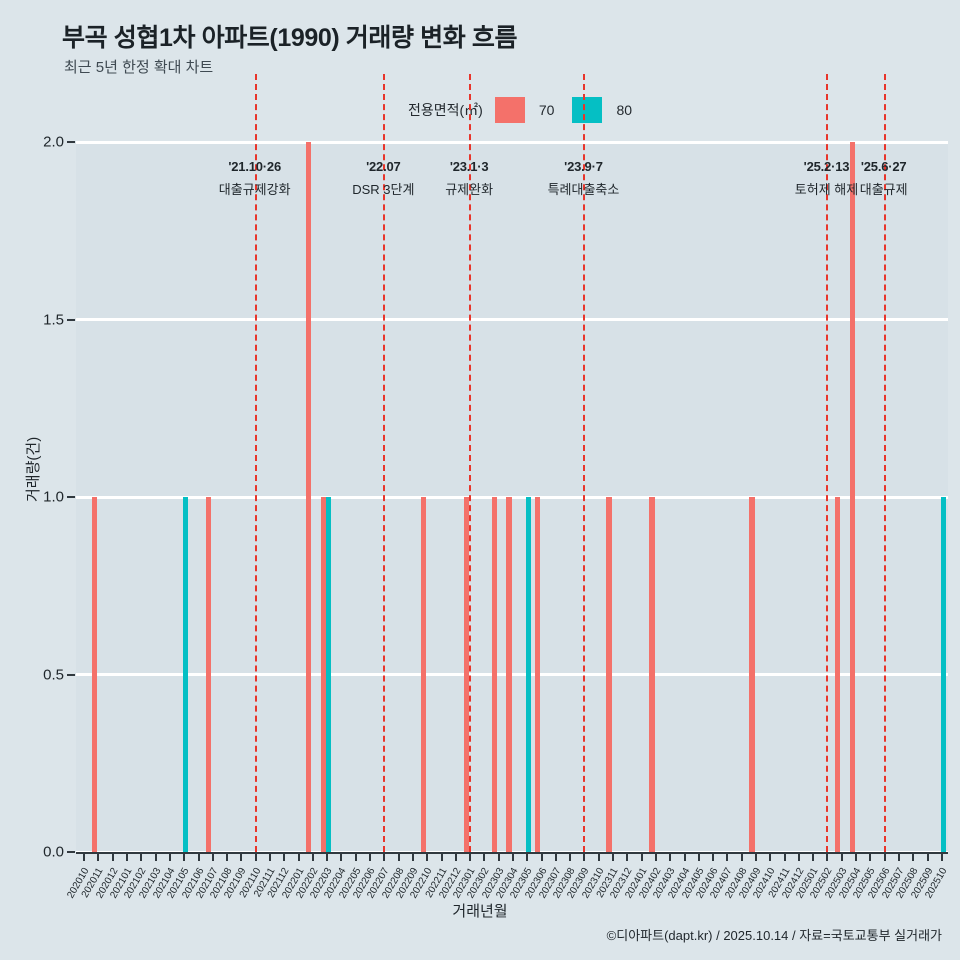  I want to click on legend-title: 전용면적(㎡), so click(445, 110).